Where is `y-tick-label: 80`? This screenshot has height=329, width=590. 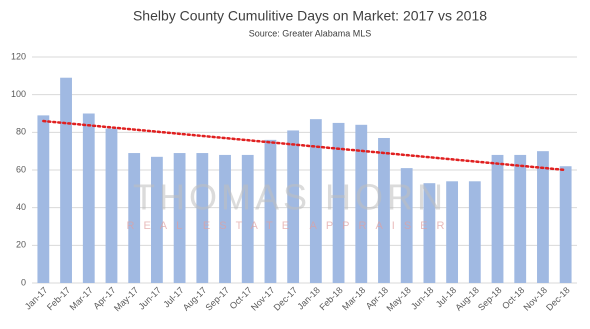 y-tick-label: 80 is located at coordinates (21, 132).